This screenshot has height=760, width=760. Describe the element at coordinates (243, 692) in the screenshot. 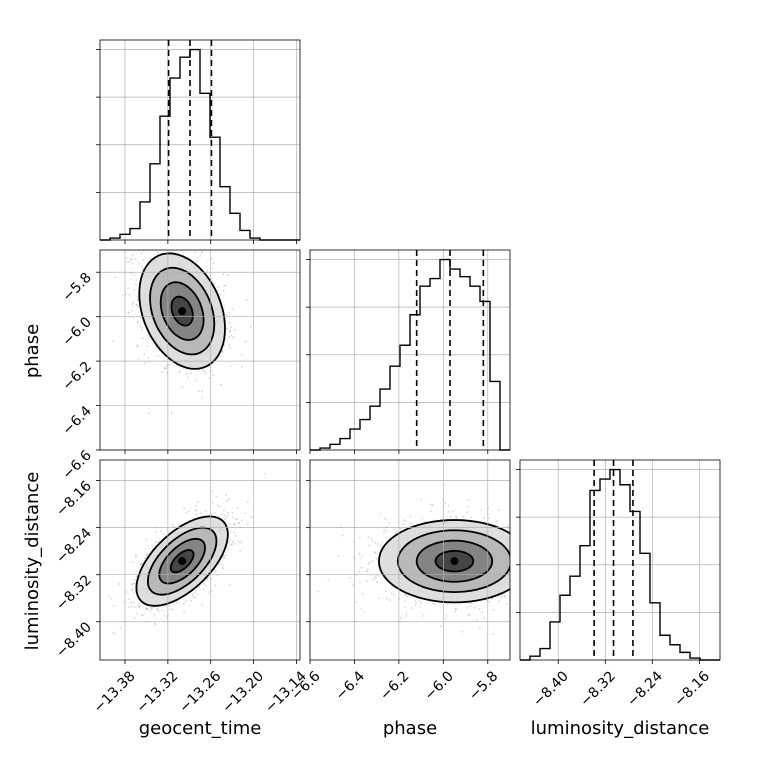

I see `x-tick-label-geocent-time: −13.20` at that location.